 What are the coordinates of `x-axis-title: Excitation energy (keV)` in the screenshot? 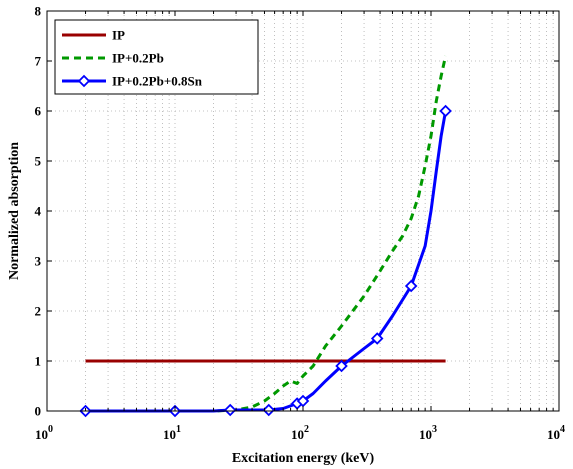 It's located at (303, 458).